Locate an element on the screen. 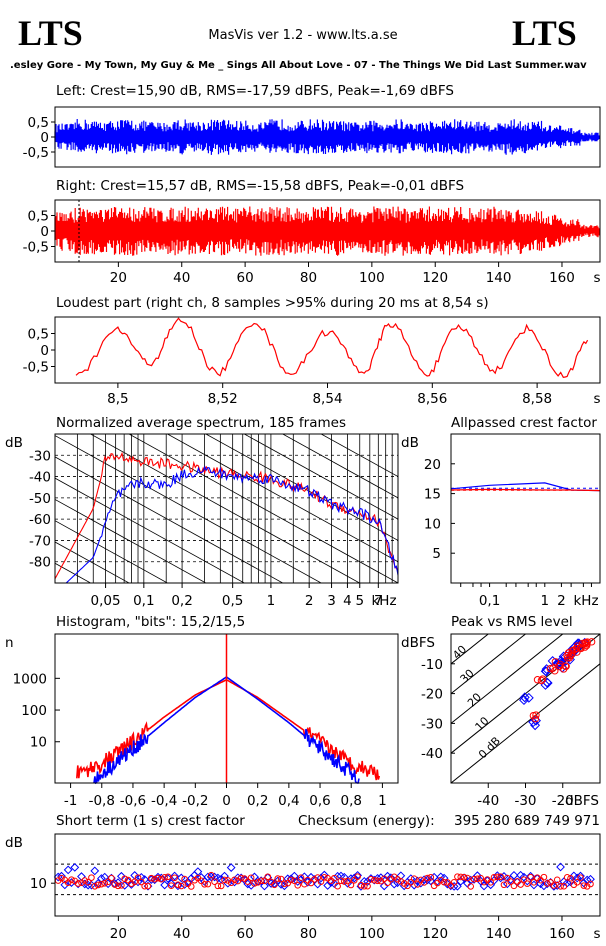 This screenshot has height=946, width=606. x-tick-label: 80 is located at coordinates (308, 934).